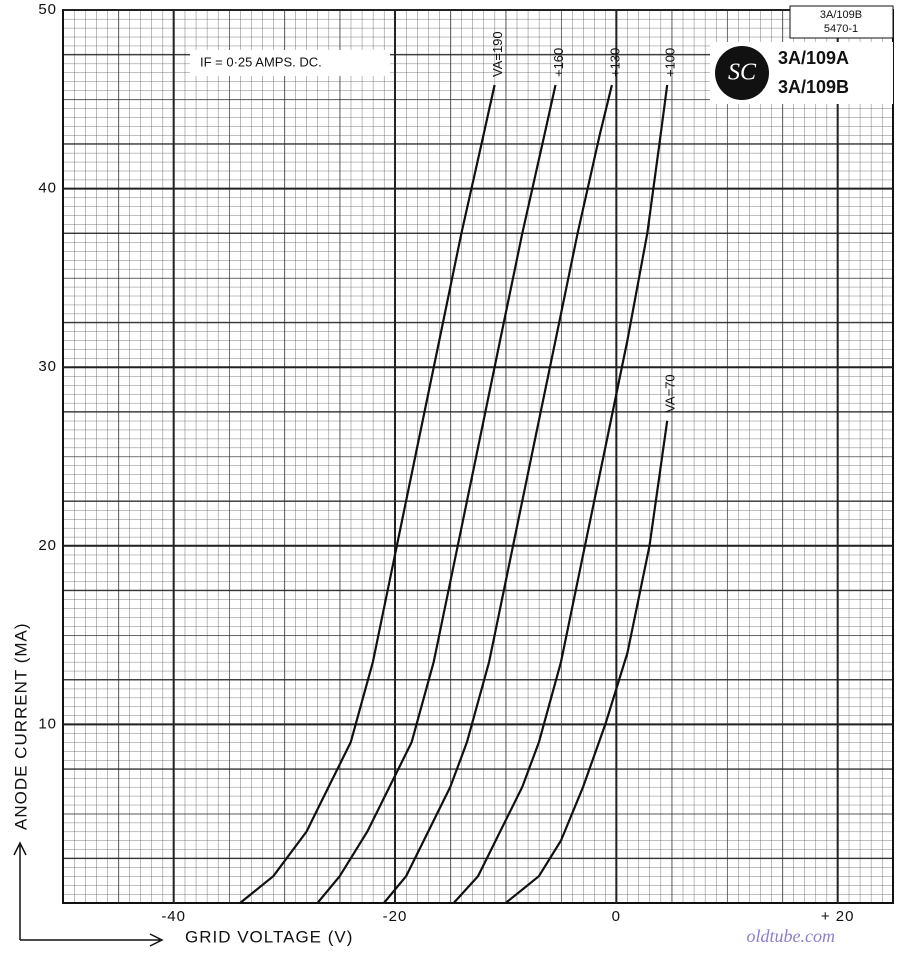 This screenshot has height=955, width=900. Describe the element at coordinates (47, 188) in the screenshot. I see `y-tick-label: 40` at that location.